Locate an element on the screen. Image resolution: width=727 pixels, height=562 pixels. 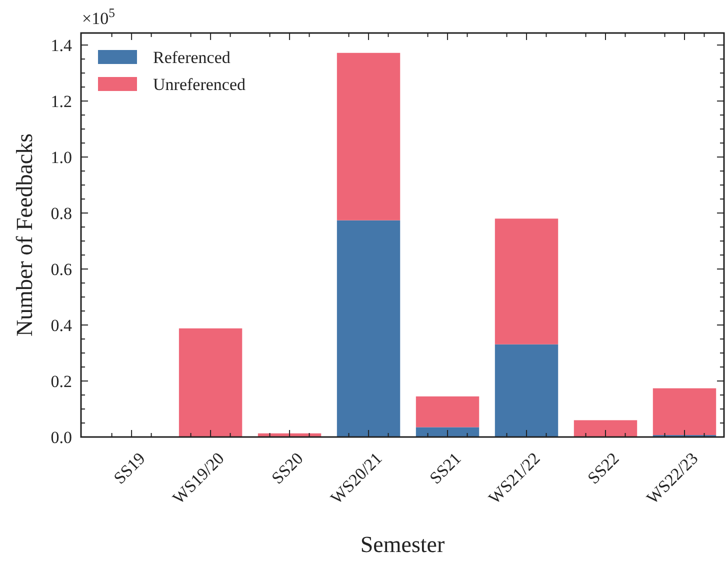
y-tick-label: 1.2 is located at coordinates (61, 101).